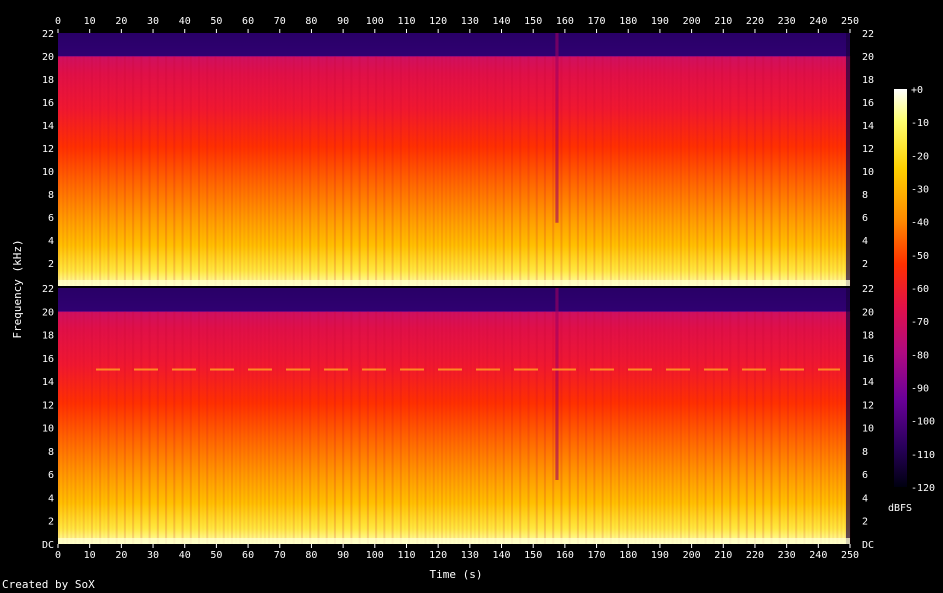 Image resolution: width=943 pixels, height=593 pixels. Describe the element at coordinates (868, 382) in the screenshot. I see `y-tick-label-right: 14` at that location.